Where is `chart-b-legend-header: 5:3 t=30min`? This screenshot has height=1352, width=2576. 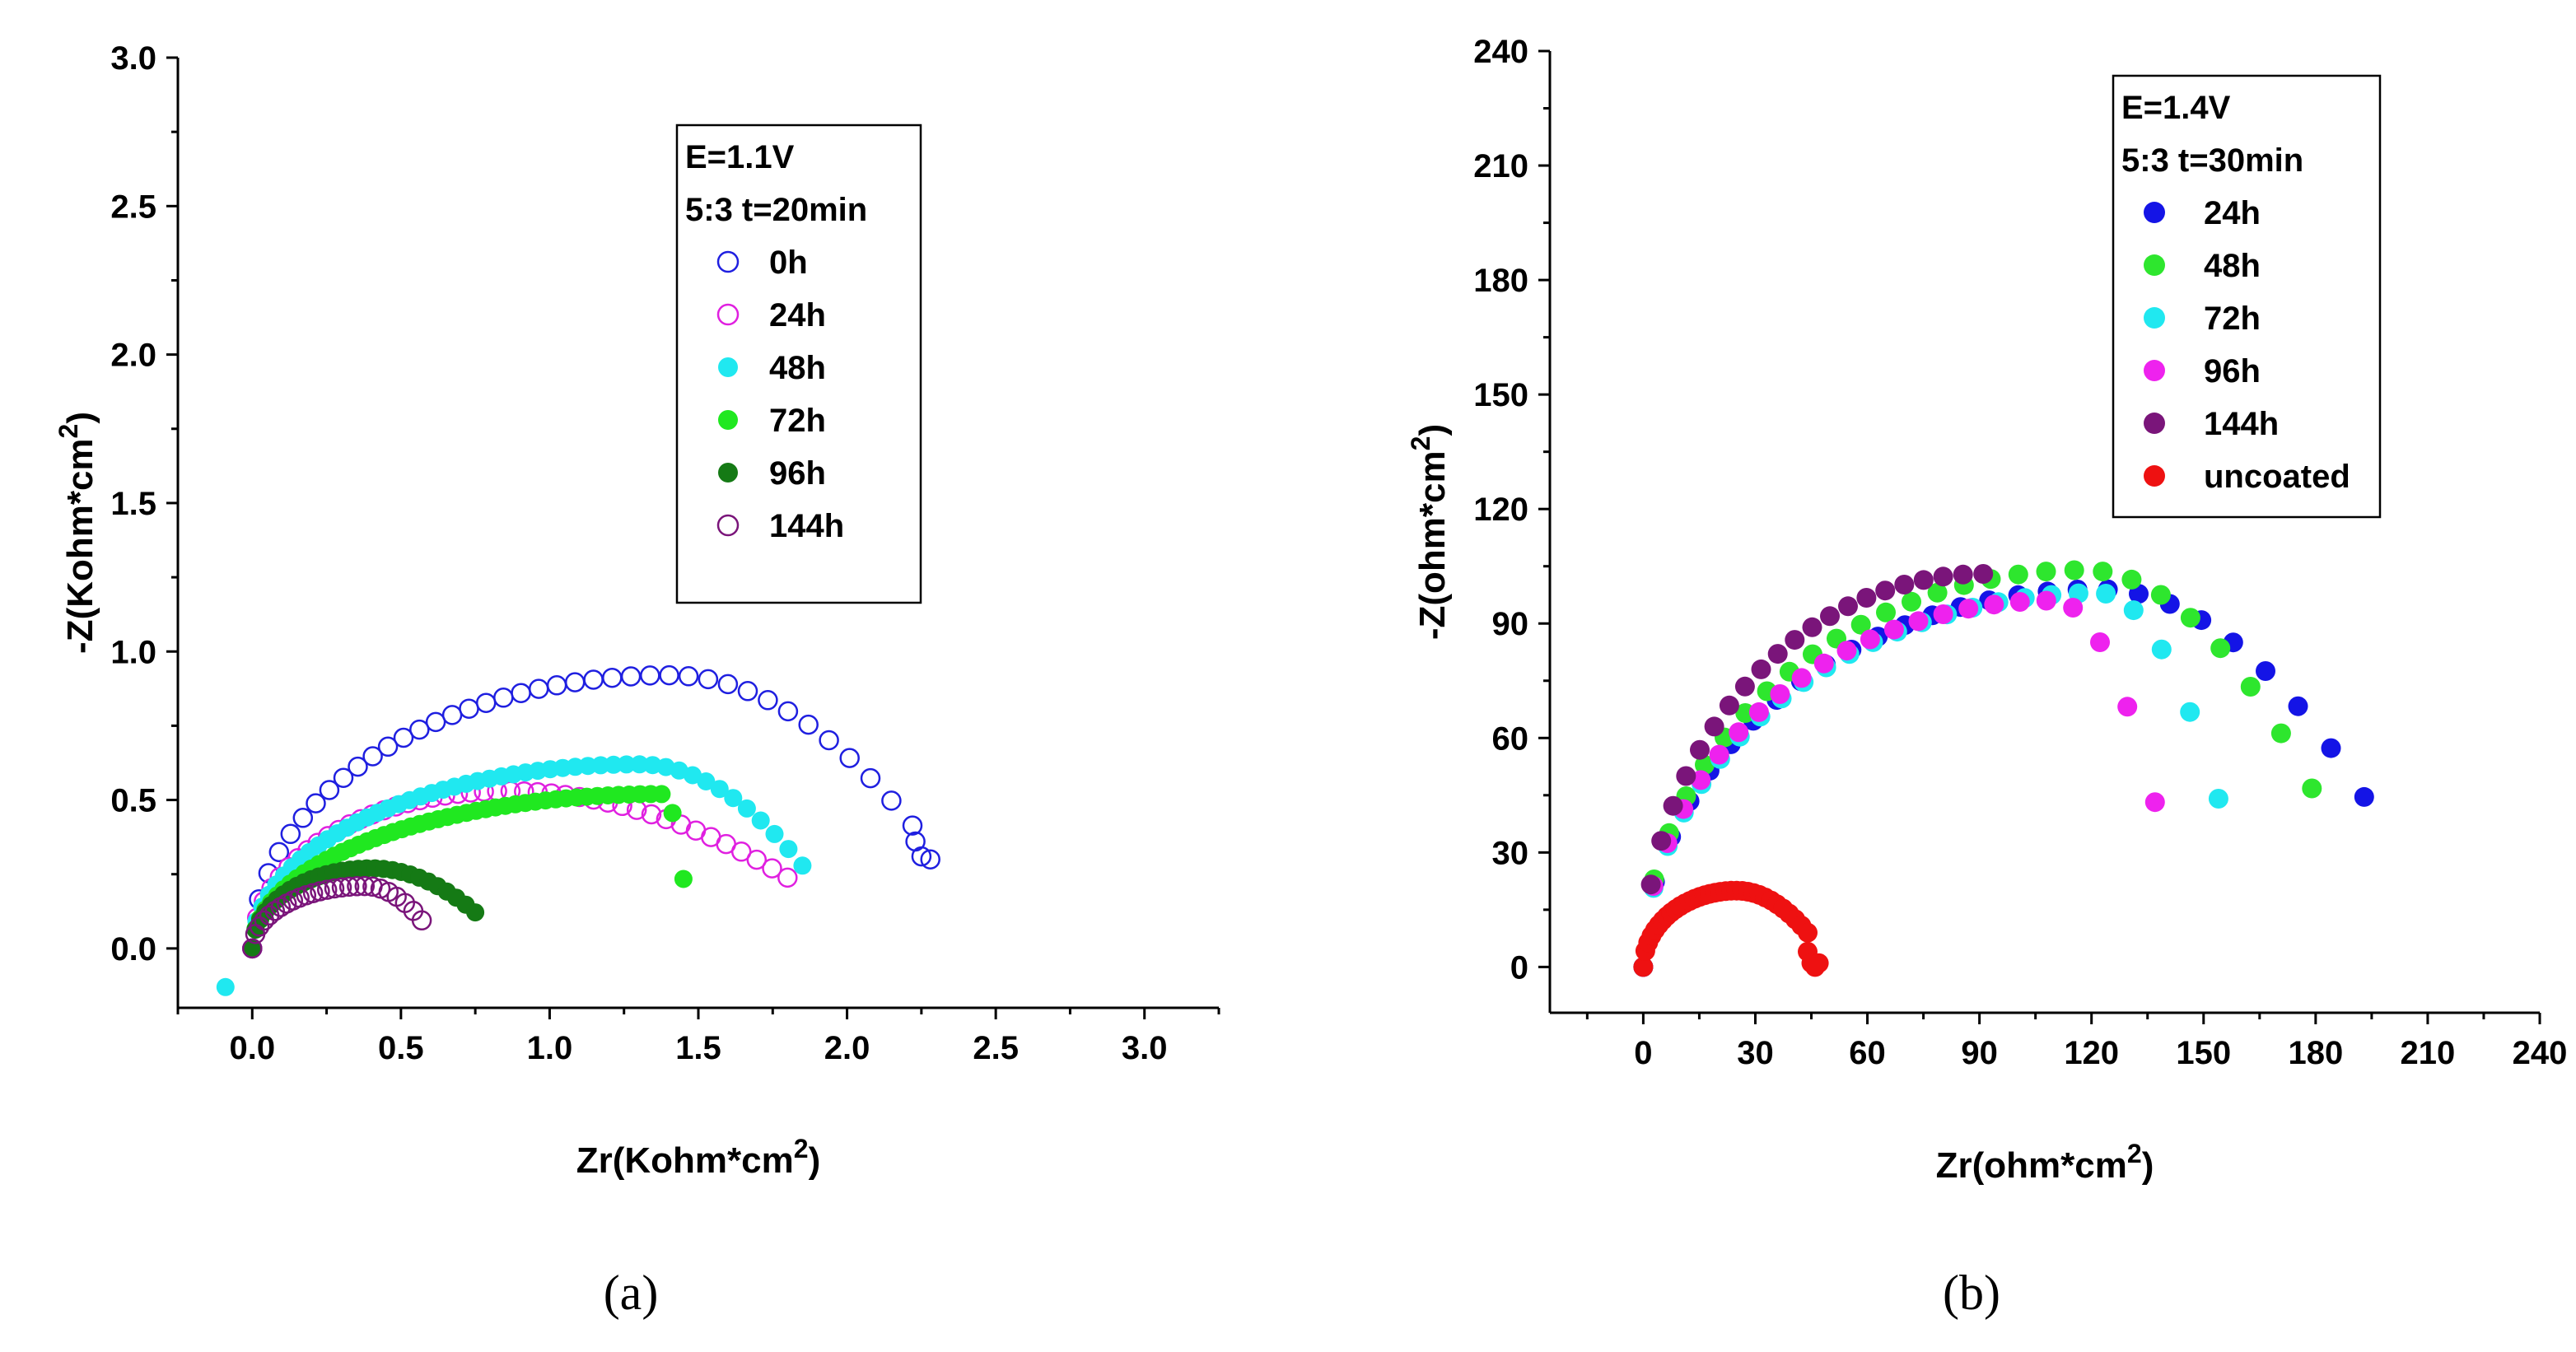
chart-b-legend-header: 5:3 t=30min is located at coordinates (2212, 160).